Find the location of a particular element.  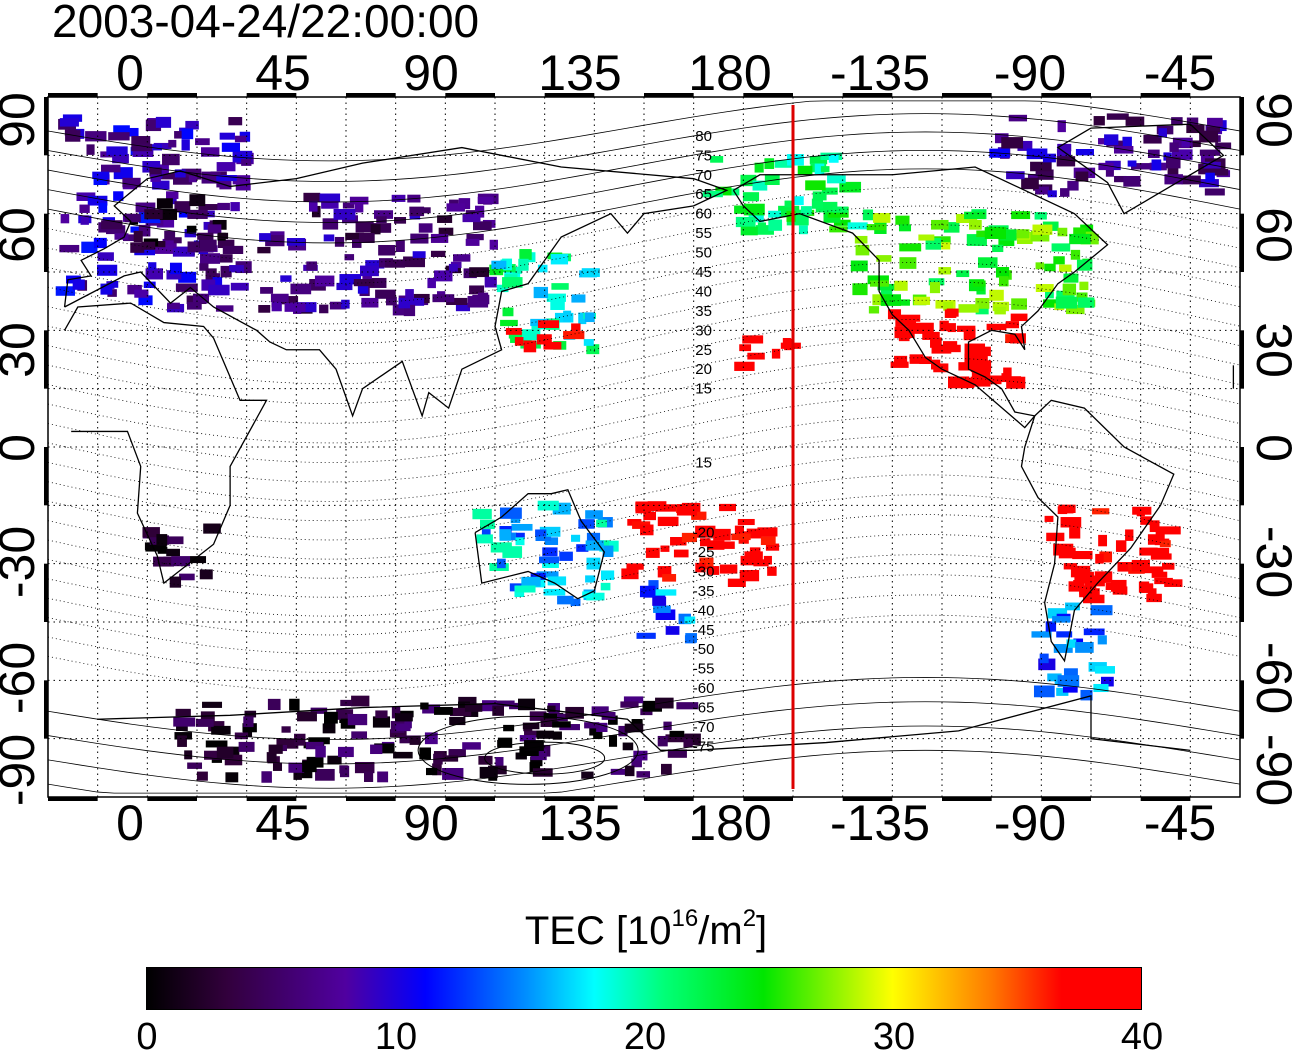

magnetic-latitude-label: 15 is located at coordinates (703, 389).